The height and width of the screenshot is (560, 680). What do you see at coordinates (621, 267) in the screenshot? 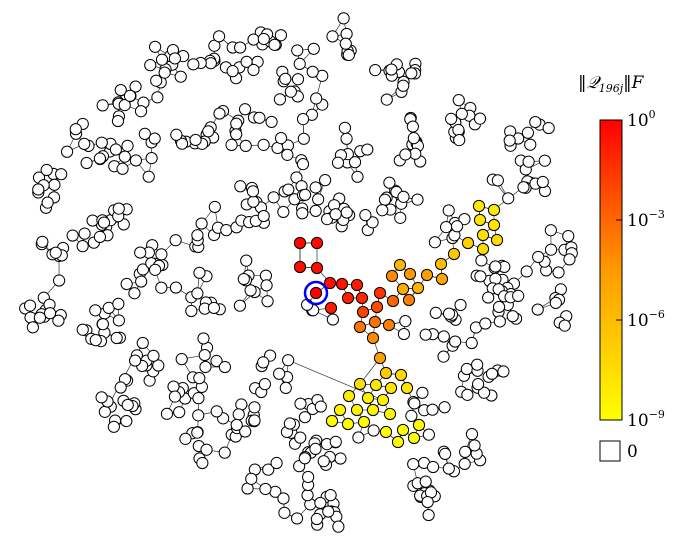
I see `colorbar: ‖𝒬196j‖F 100 10−3 10−6 10−9 0` at bounding box center [621, 267].